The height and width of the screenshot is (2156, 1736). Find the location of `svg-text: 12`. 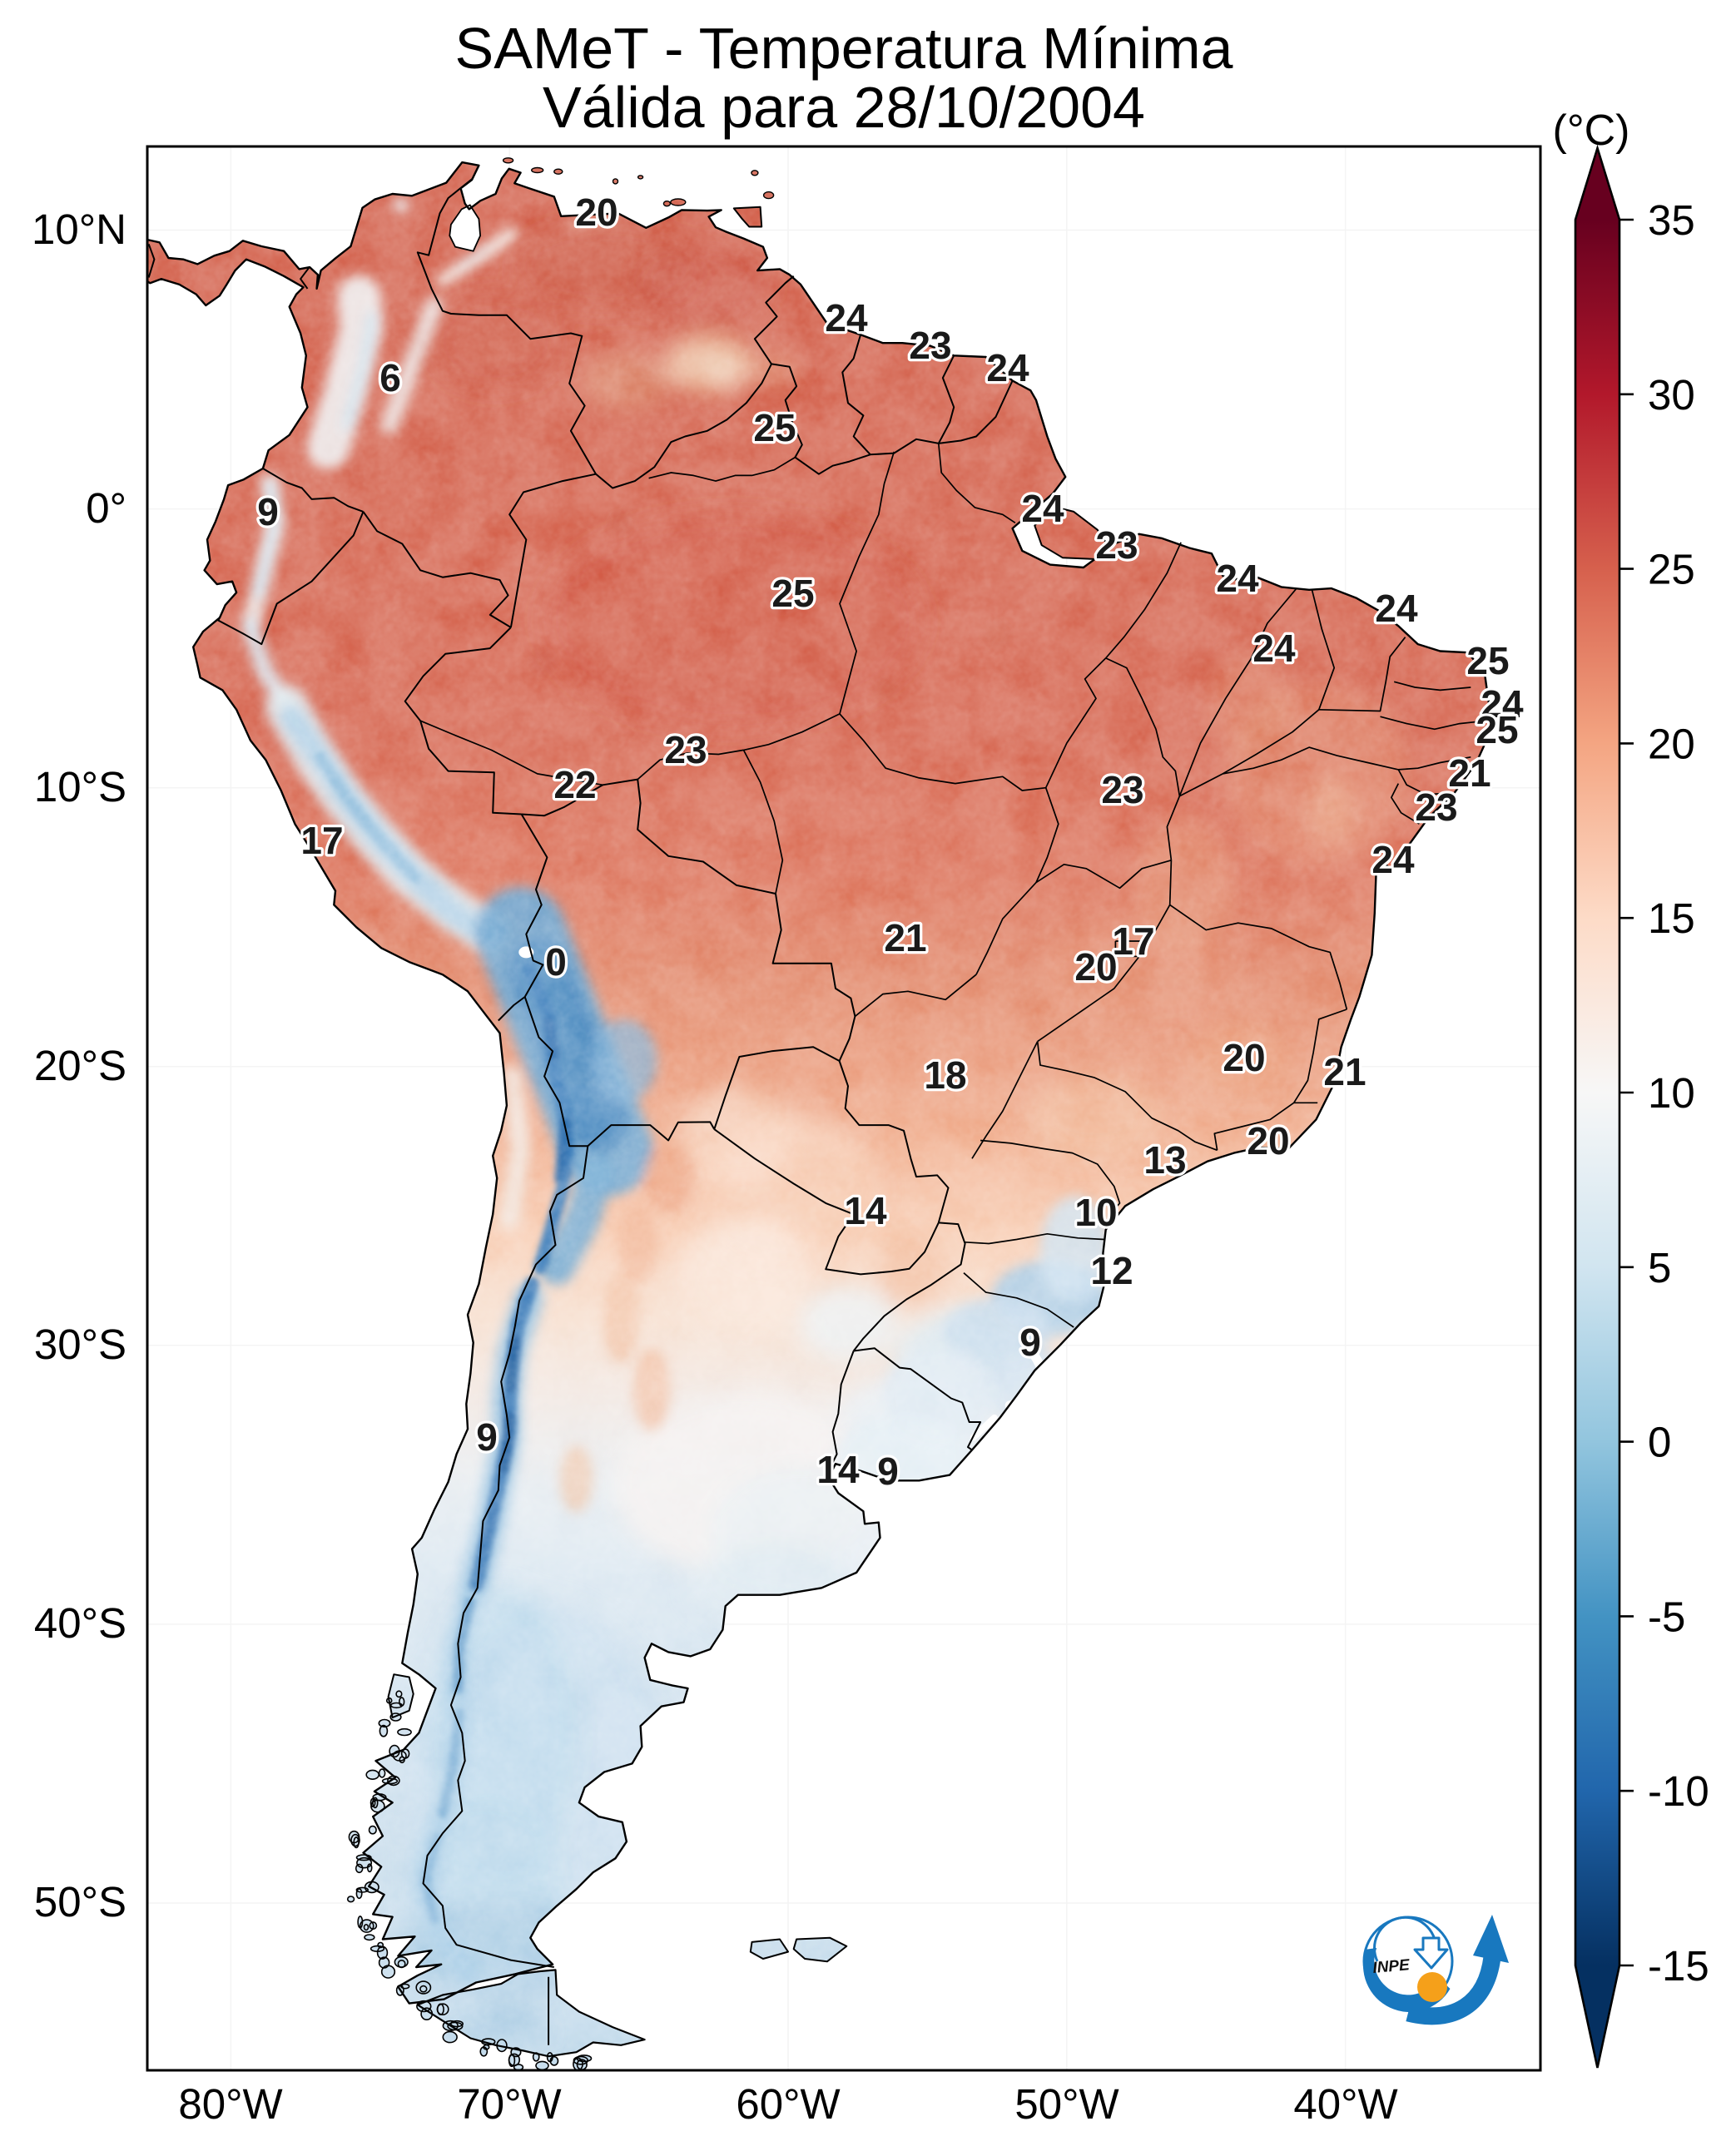

svg-text: 12 is located at coordinates (1111, 1270).